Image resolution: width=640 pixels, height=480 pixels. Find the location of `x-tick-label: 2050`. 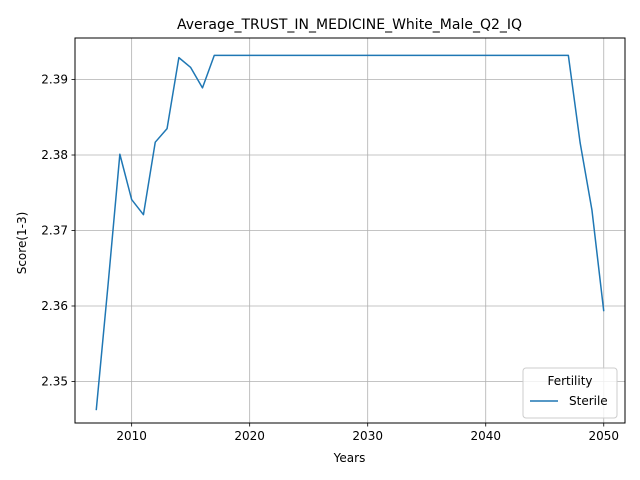

x-tick-label: 2050 is located at coordinates (603, 436).